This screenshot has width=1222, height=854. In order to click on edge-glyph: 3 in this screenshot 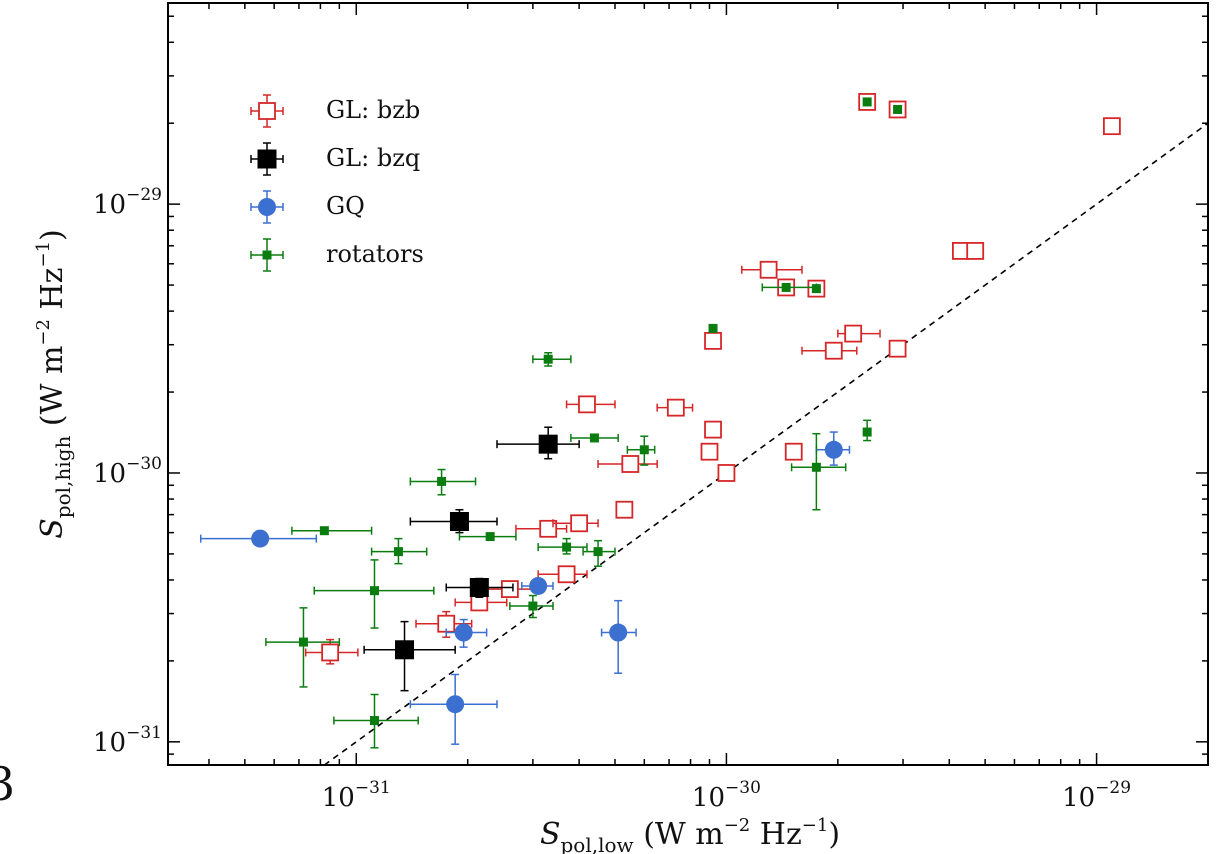, I will do `click(7, 784)`.